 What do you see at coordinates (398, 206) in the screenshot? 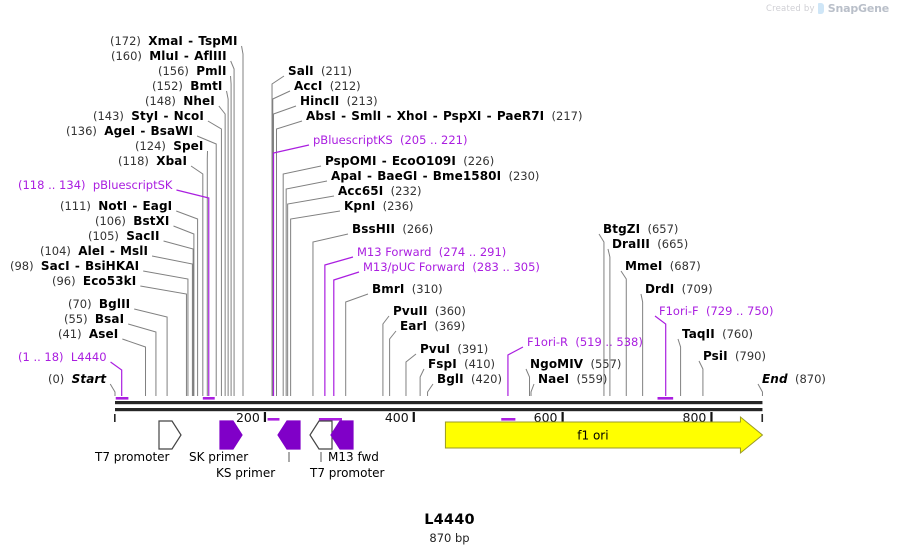
I see `enzyme-position: (236)` at bounding box center [398, 206].